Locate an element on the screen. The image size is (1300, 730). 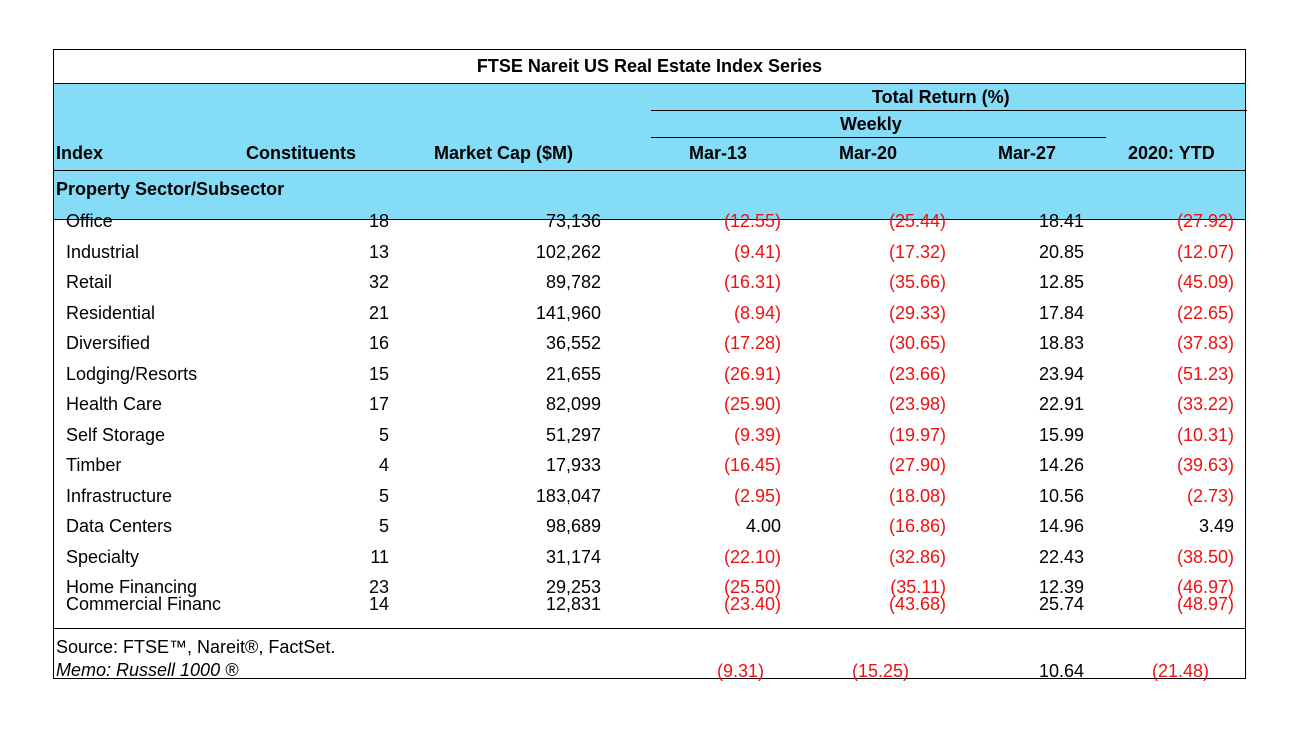
cell-mar27: 12.39 is located at coordinates (1061, 587).